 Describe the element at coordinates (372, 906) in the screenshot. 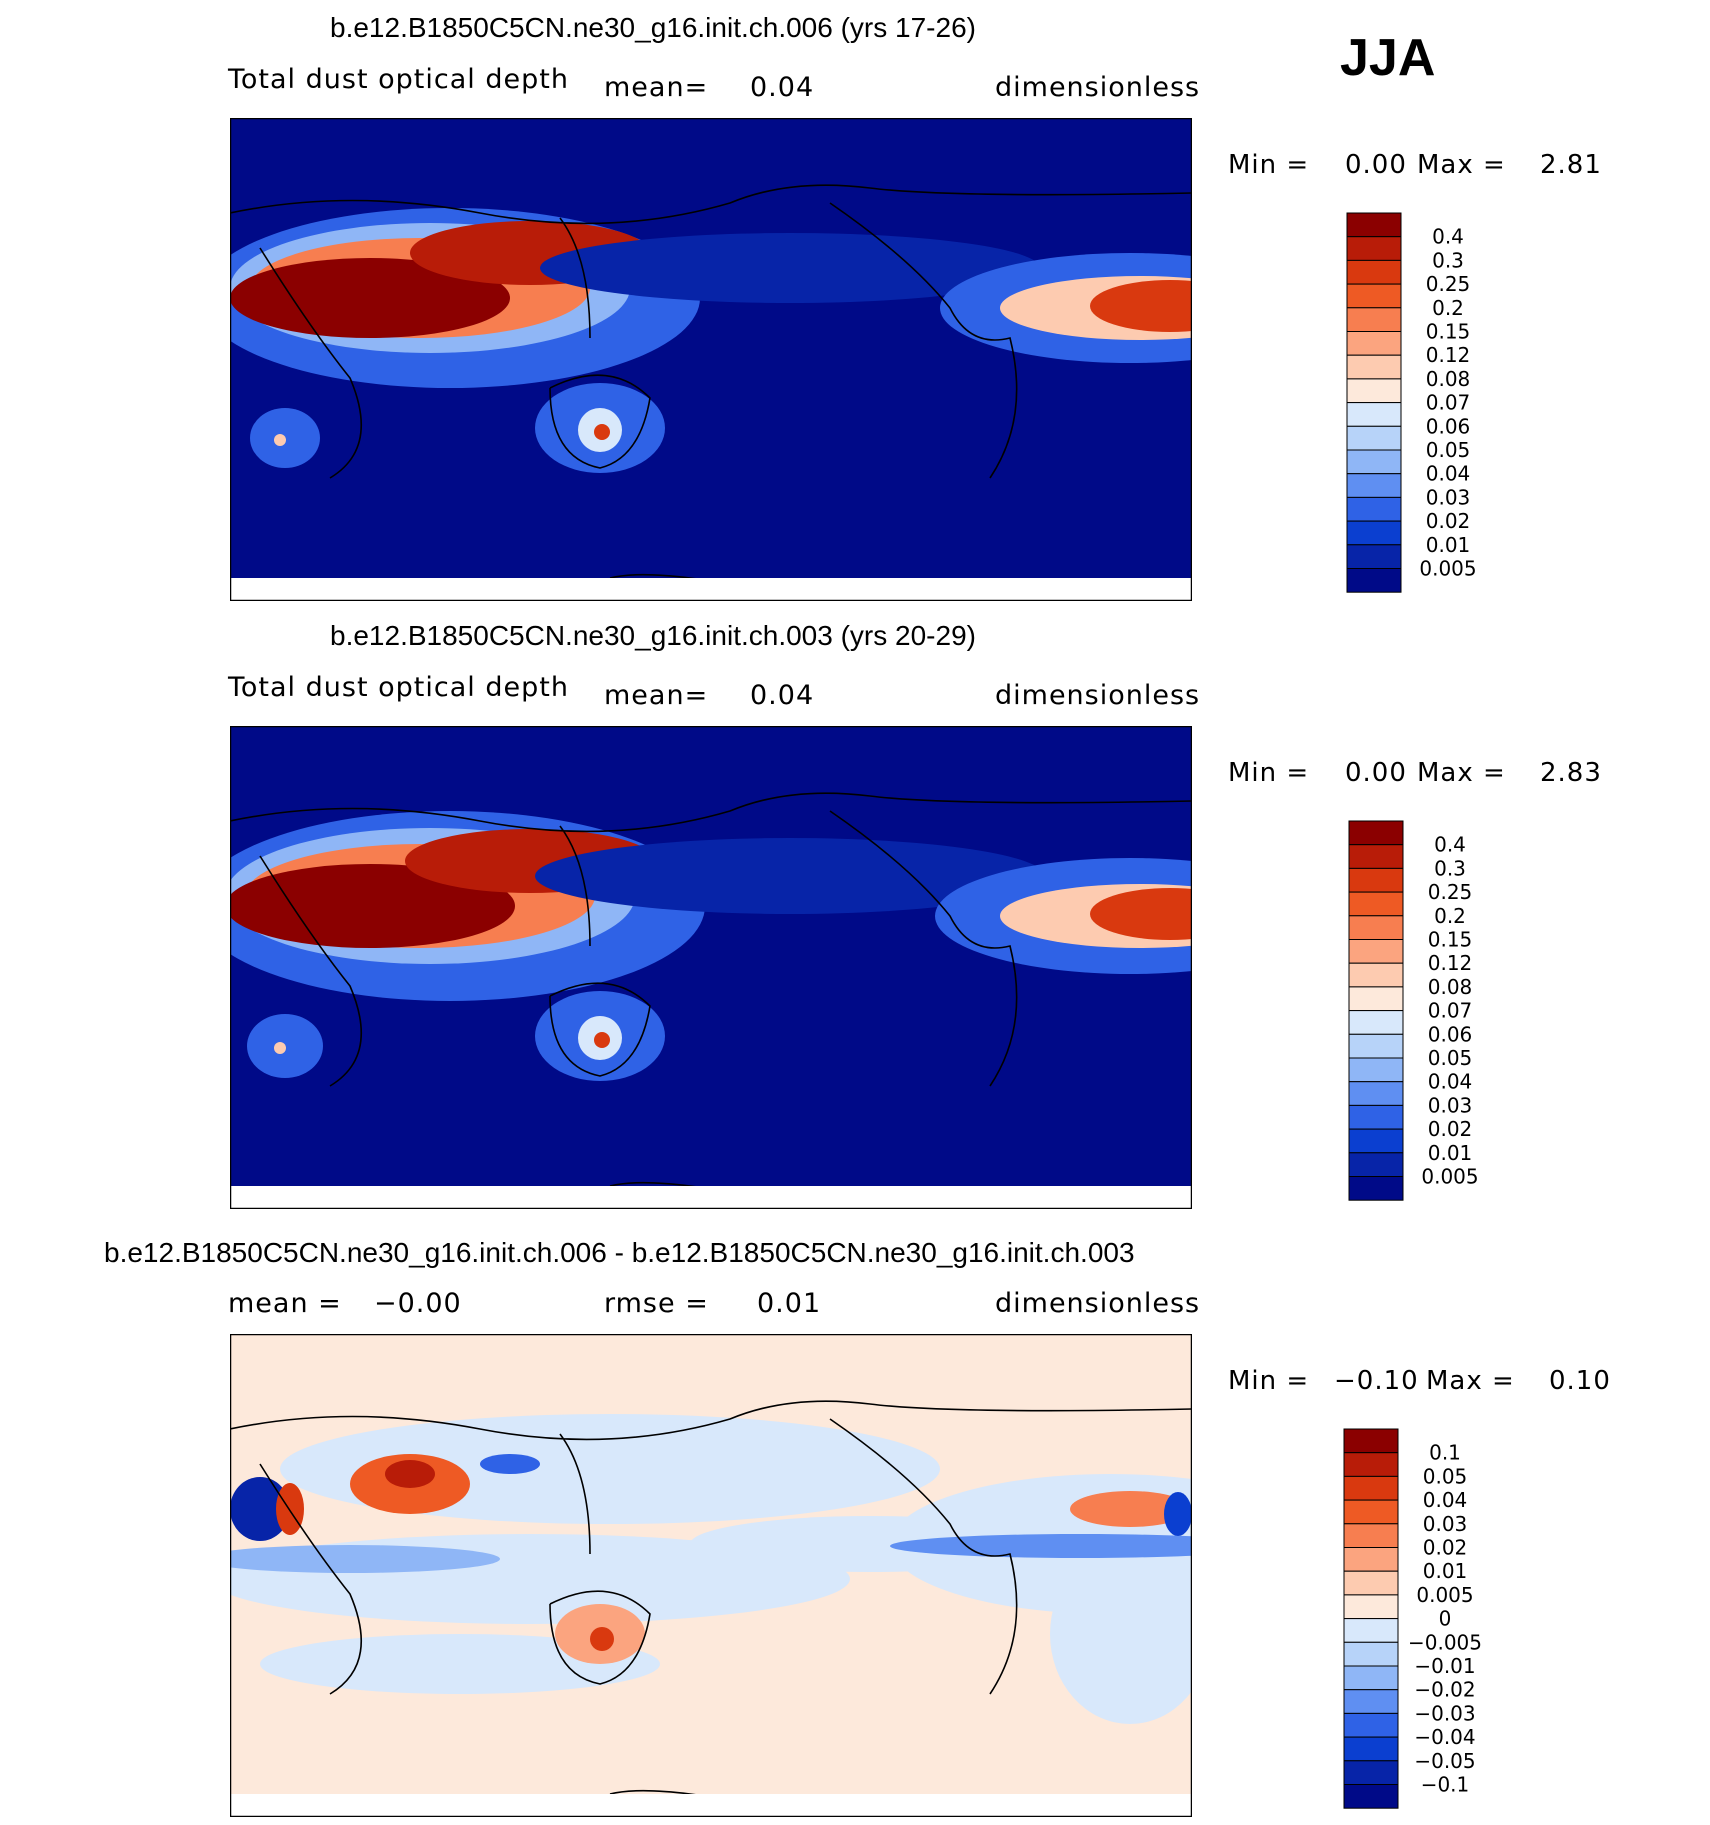

I see `panel2-plume-core` at that location.